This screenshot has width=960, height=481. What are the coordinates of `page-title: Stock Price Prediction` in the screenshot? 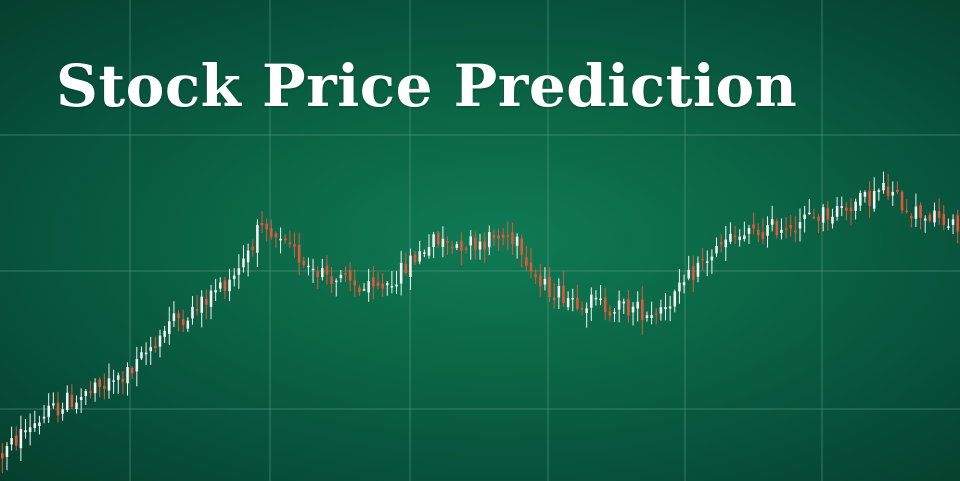 It's located at (427, 86).